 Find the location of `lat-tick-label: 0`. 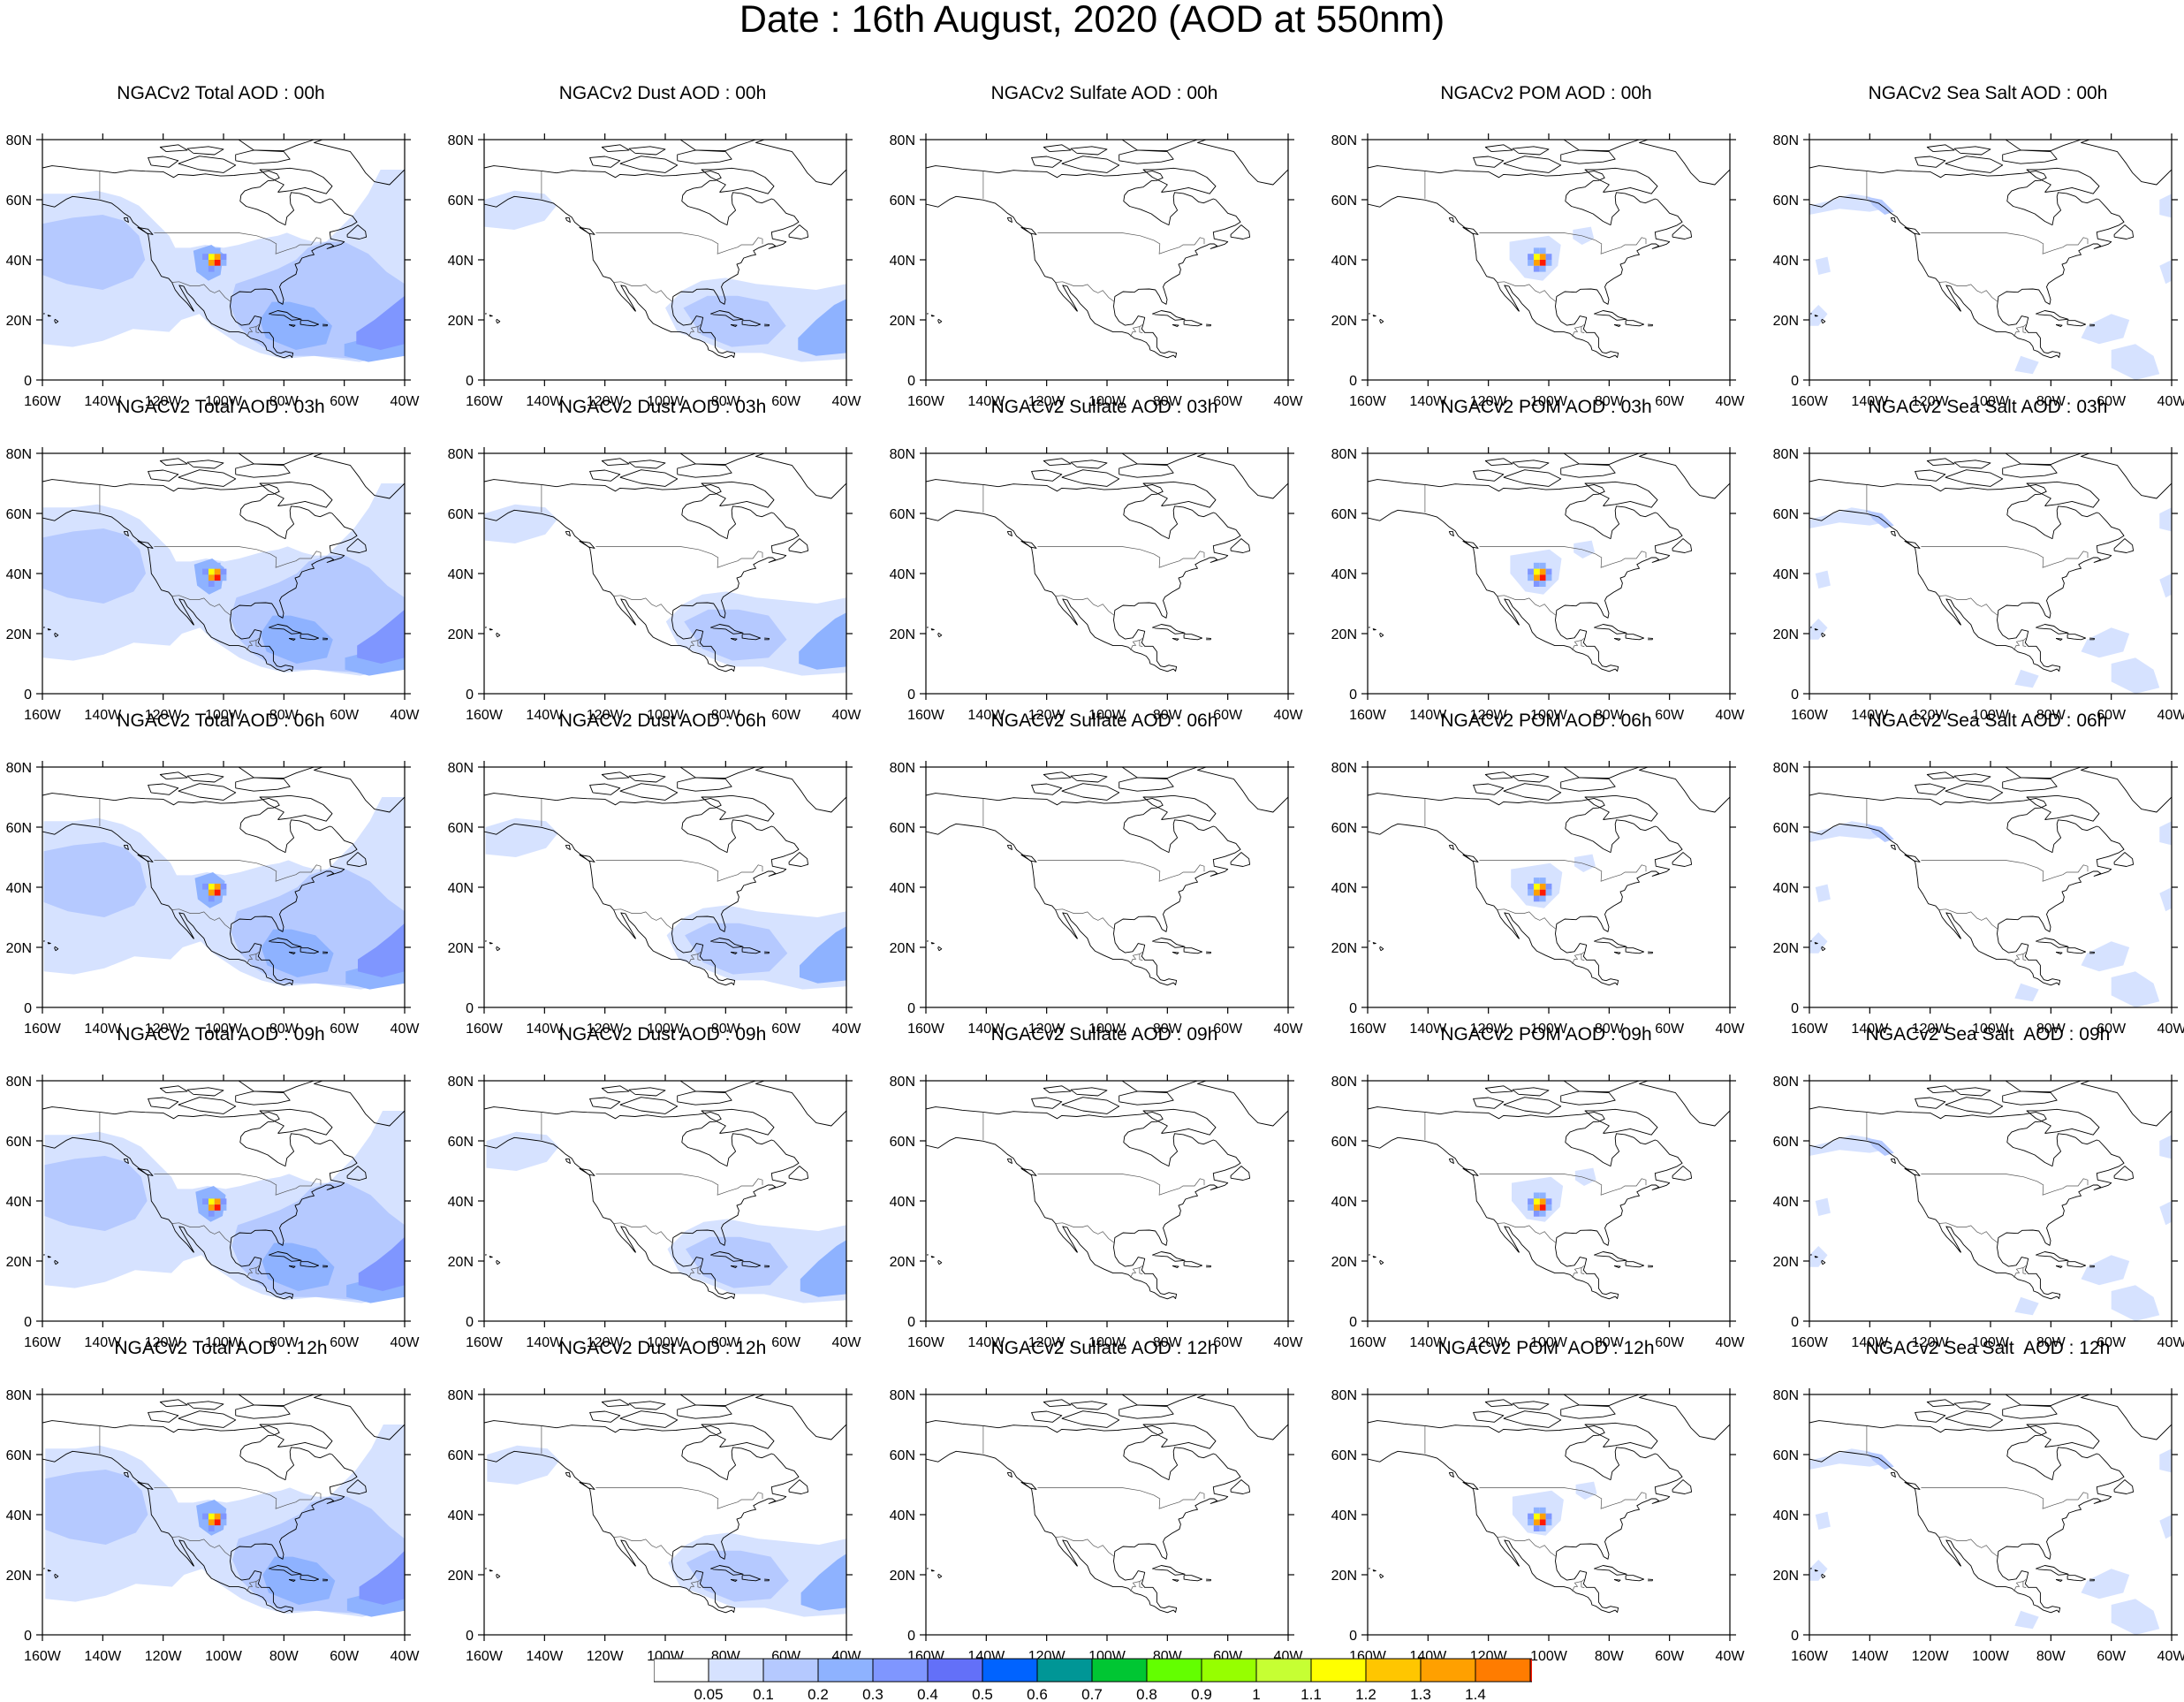

lat-tick-label: 0 is located at coordinates (1795, 1008).